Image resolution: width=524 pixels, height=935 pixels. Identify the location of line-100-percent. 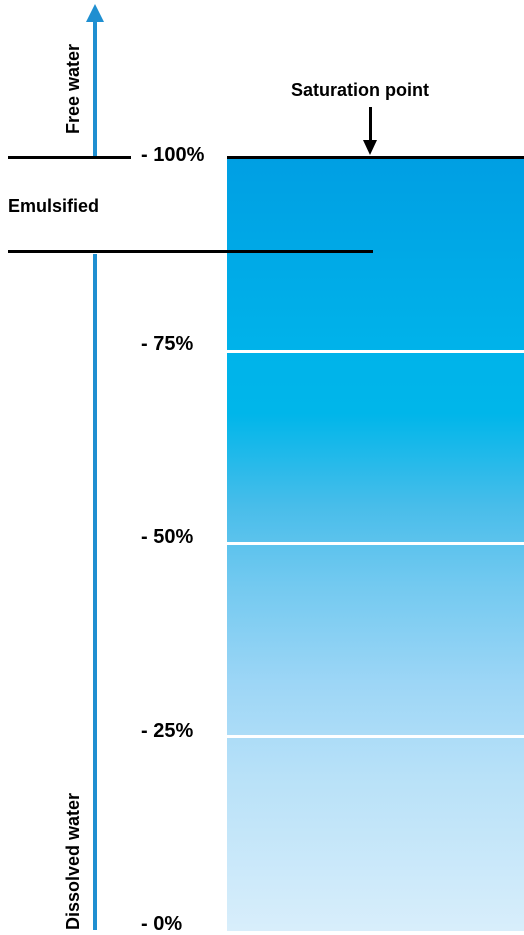
(69, 157).